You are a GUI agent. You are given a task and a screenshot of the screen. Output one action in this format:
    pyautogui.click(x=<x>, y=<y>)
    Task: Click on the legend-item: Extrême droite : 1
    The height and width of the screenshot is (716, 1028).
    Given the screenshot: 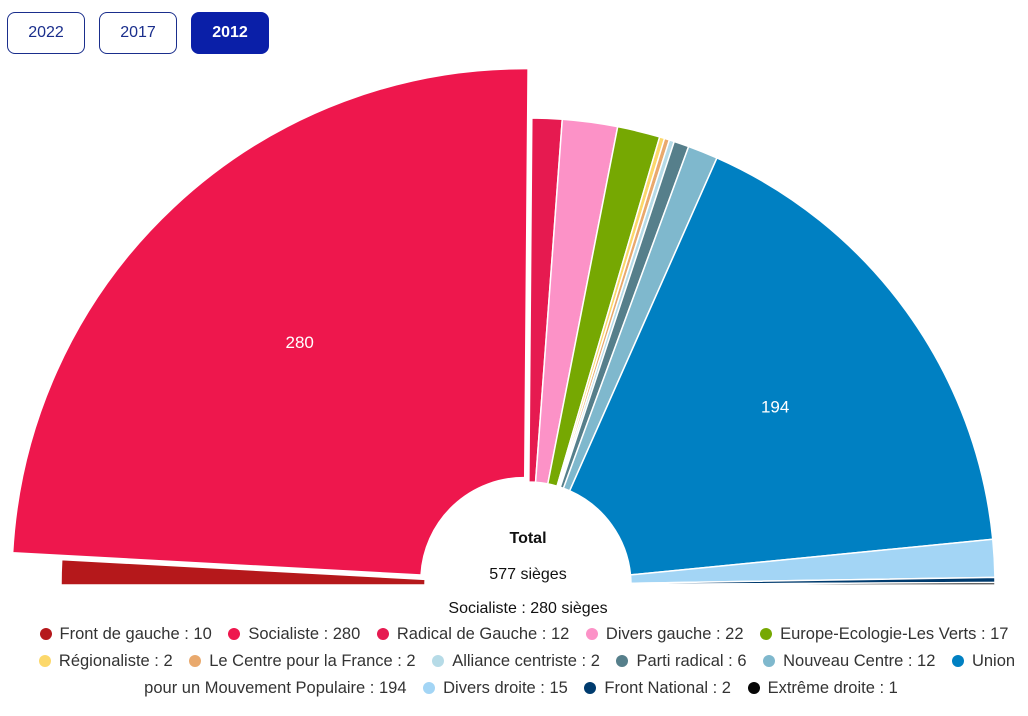 What is the action you would take?
    pyautogui.click(x=822, y=688)
    